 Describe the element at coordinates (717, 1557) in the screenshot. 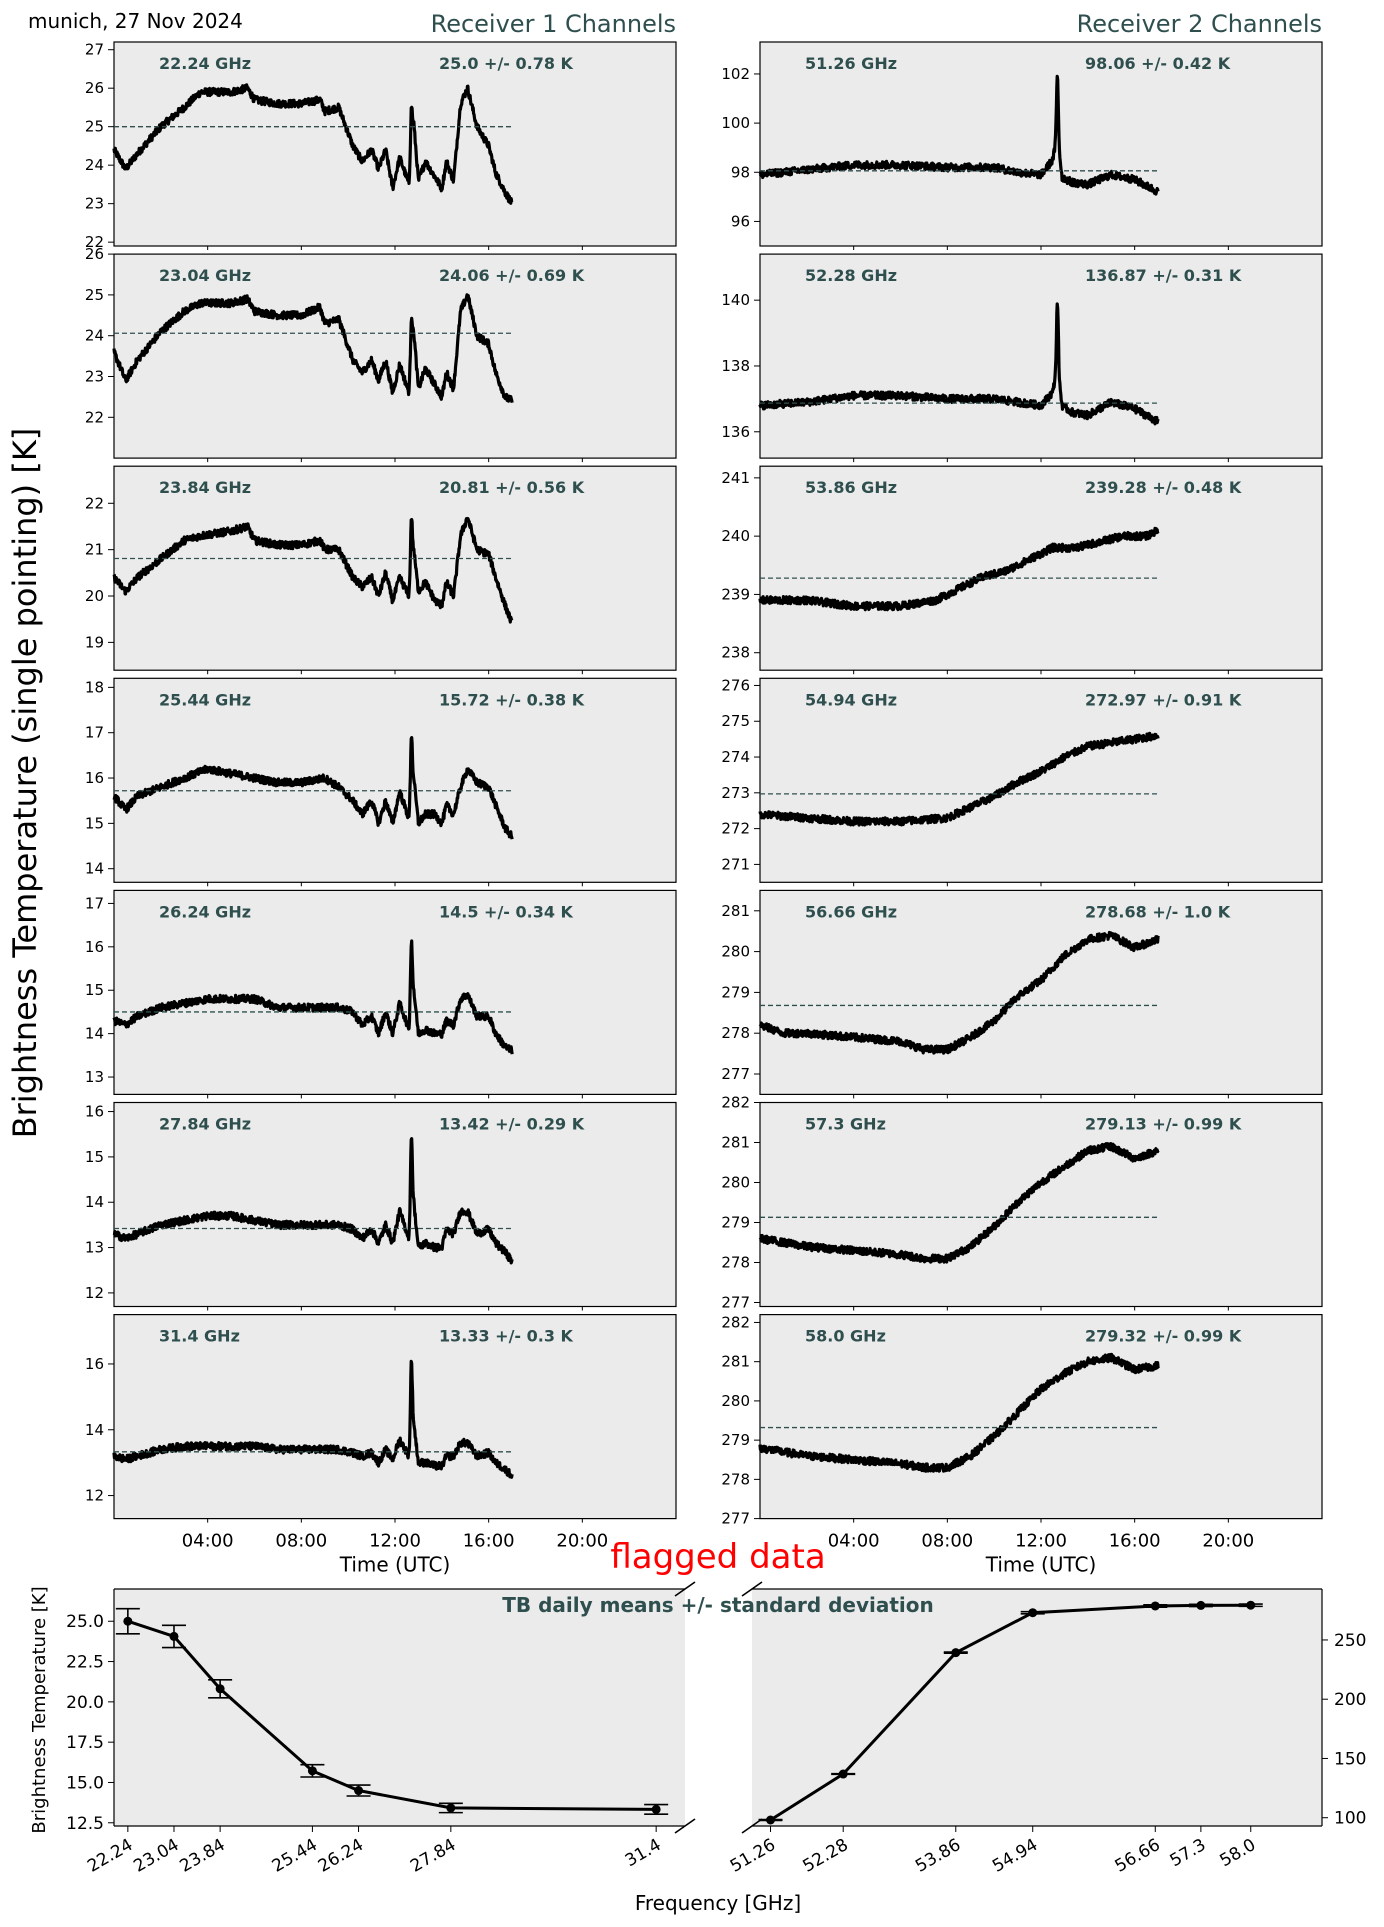

I see `flagged-data-label: flagged data` at that location.